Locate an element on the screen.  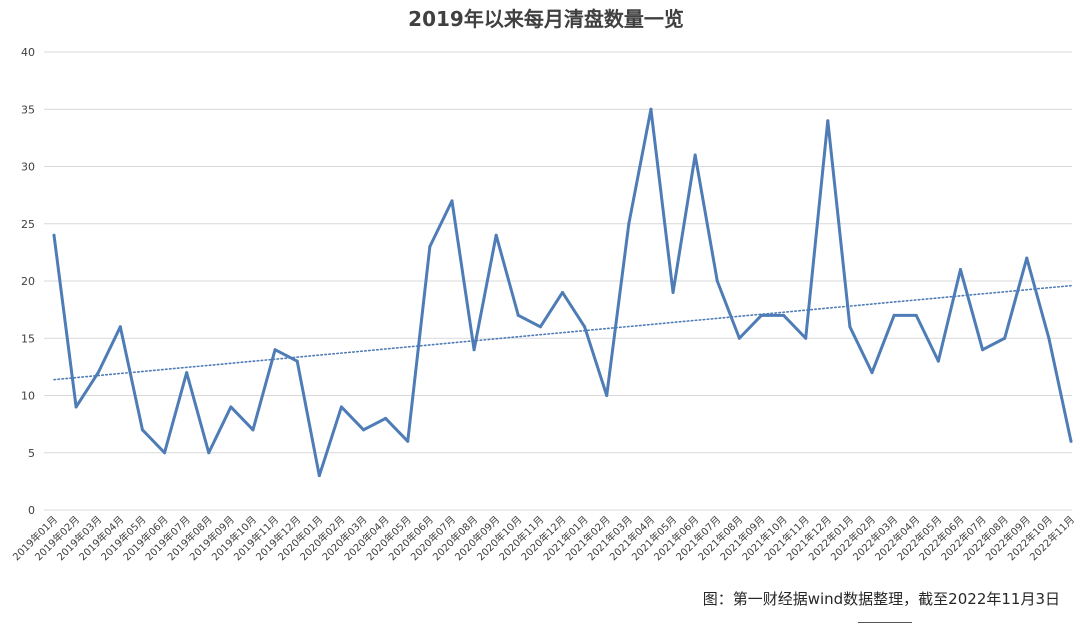
y-tick-label: 10 is located at coordinates (28, 396).